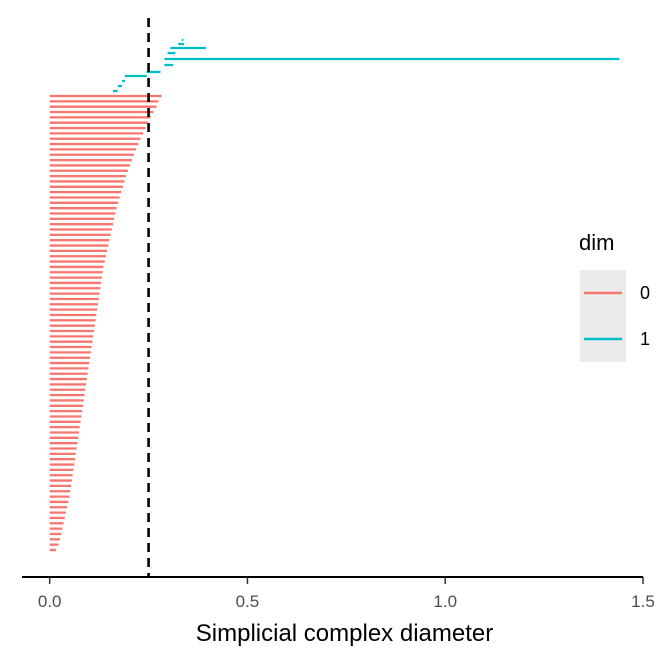 Image resolution: width=662 pixels, height=662 pixels. Describe the element at coordinates (643, 601) in the screenshot. I see `x-tick-label-3: 1.5` at that location.